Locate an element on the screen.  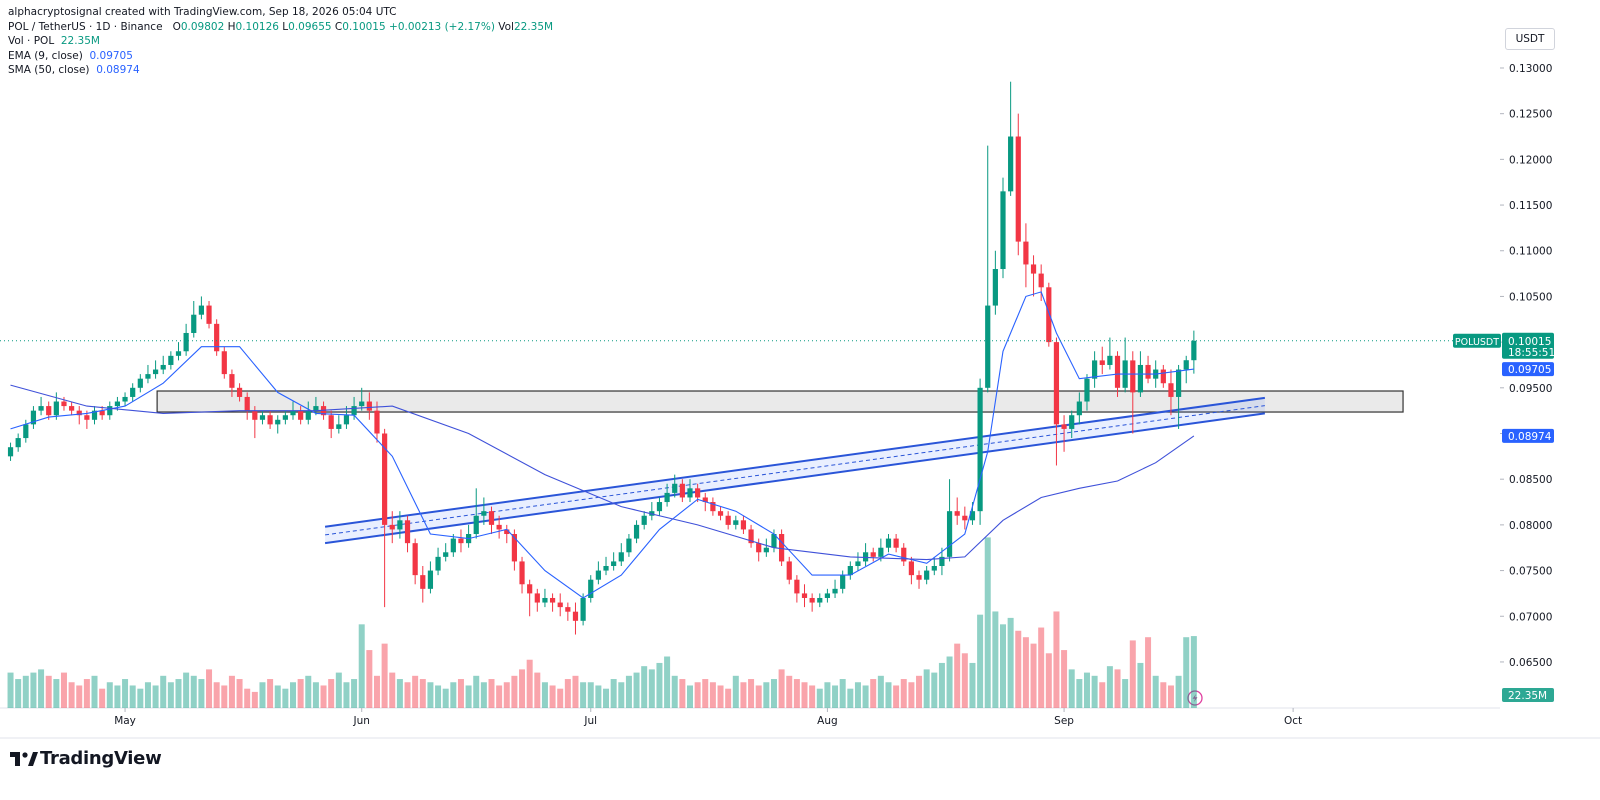
close-value: 0.10015 is located at coordinates (364, 26).